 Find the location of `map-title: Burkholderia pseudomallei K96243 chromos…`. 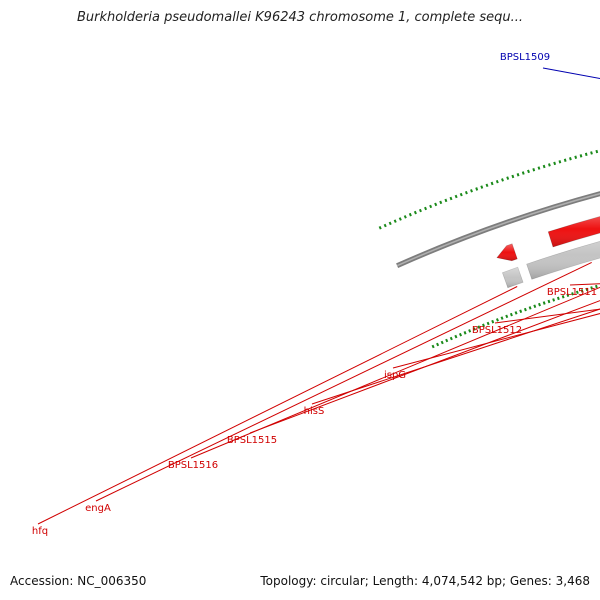

map-title: Burkholderia pseudomallei K96243 chromos… is located at coordinates (300, 17).